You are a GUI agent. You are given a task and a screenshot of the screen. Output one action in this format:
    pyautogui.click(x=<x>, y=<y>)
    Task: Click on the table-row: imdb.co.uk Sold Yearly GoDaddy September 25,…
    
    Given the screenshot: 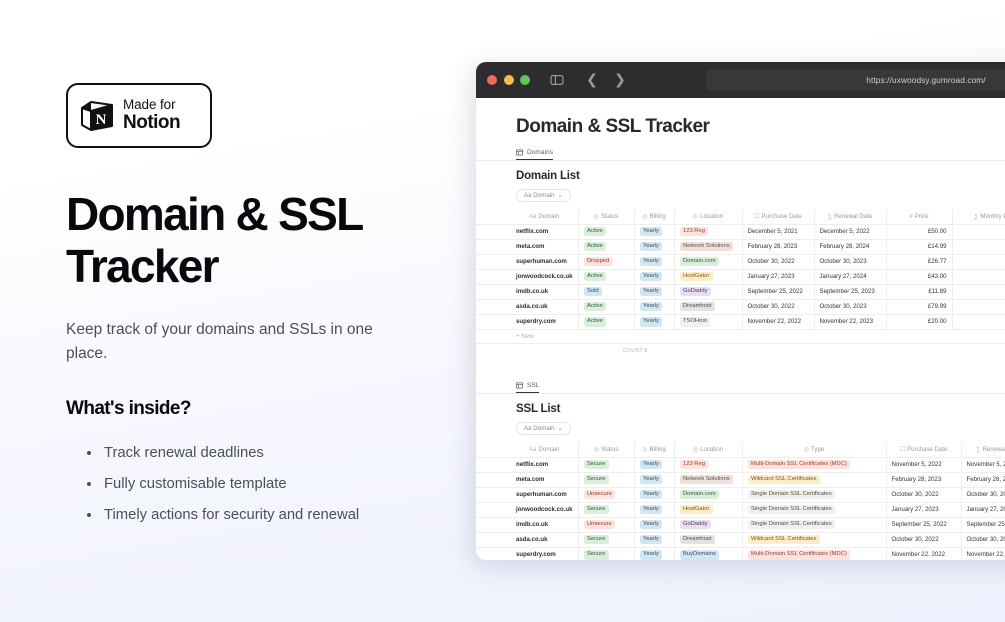 What is the action you would take?
    pyautogui.click(x=740, y=291)
    